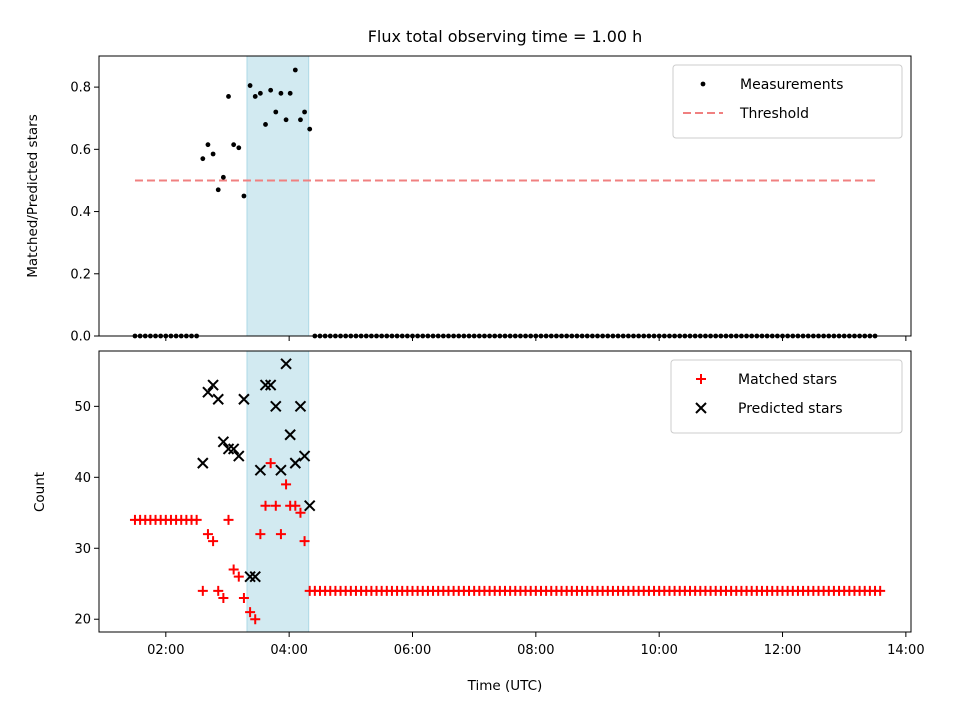 The height and width of the screenshot is (720, 960). What do you see at coordinates (82, 478) in the screenshot?
I see `y-tick-label: 40` at bounding box center [82, 478].